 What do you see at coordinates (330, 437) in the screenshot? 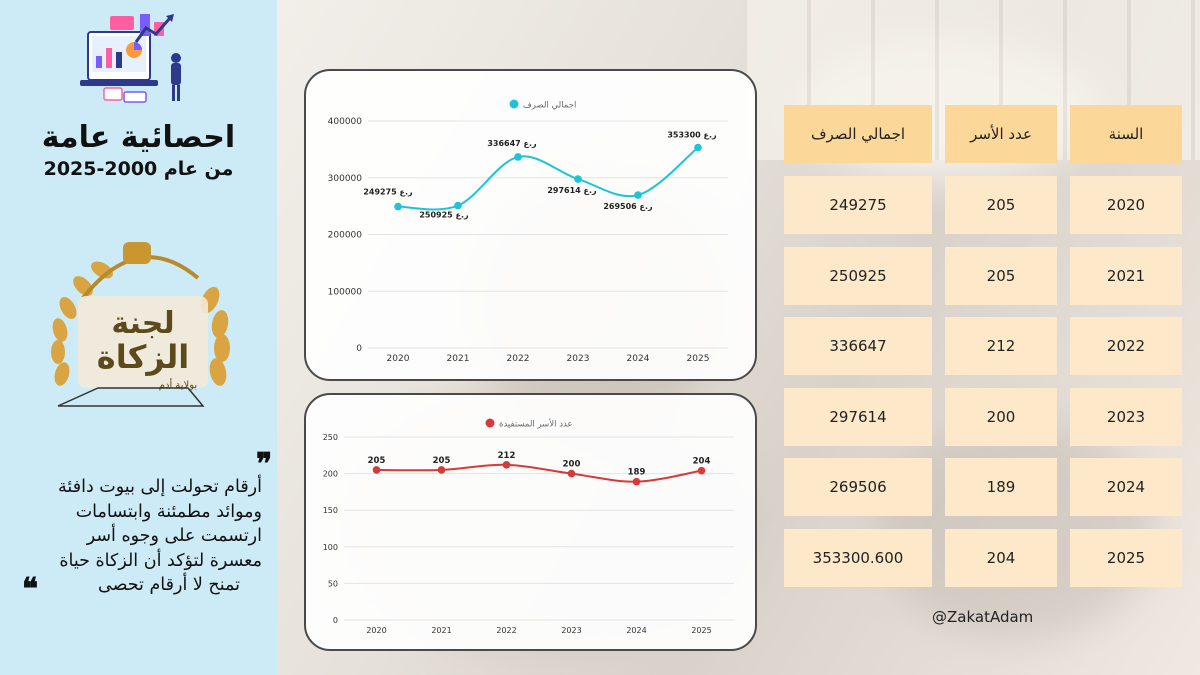
I see `y-tick-label: 250` at bounding box center [330, 437].